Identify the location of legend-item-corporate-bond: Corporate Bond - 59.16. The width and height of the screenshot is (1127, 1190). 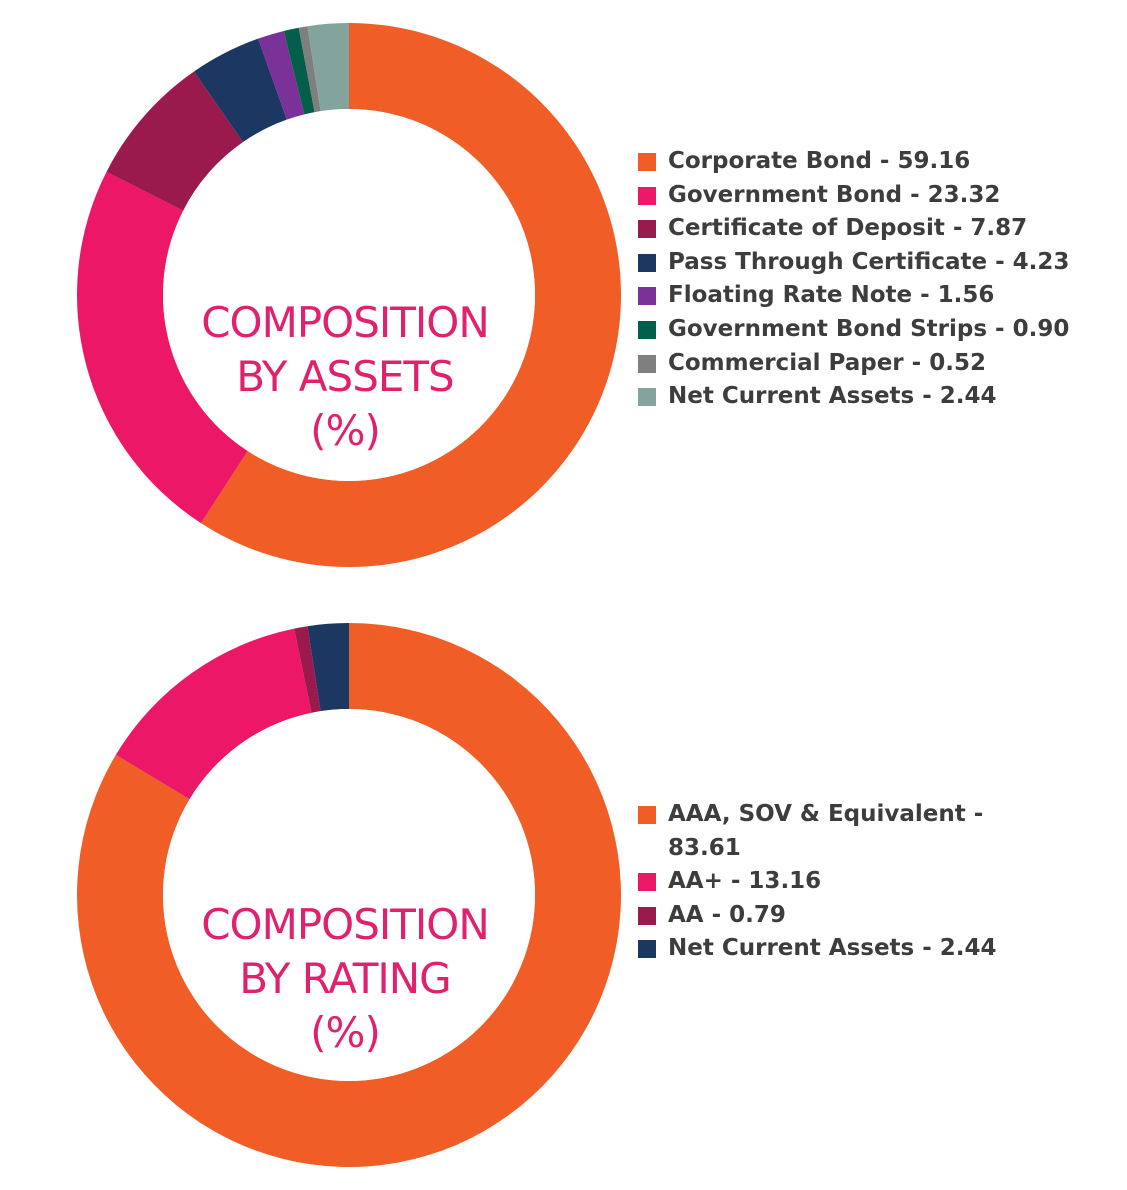
(868, 162).